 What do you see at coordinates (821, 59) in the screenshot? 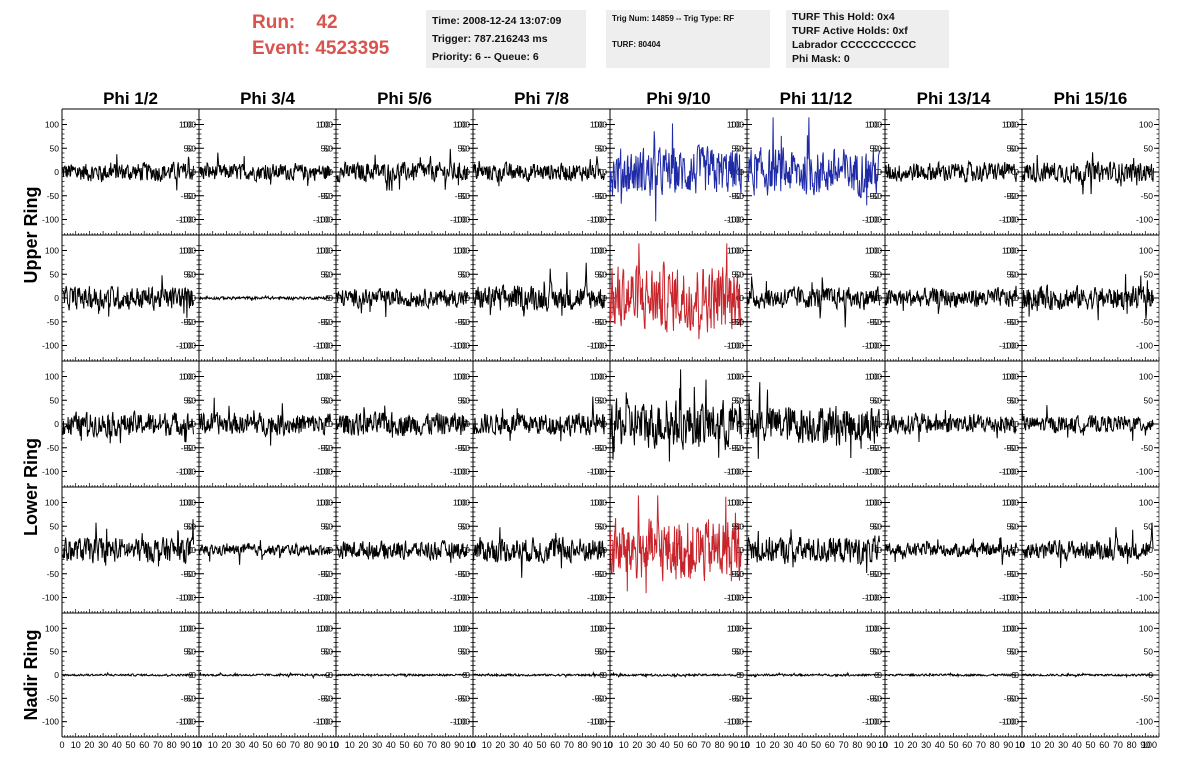
I see `phi-mask-text: Phi Mask: 0` at bounding box center [821, 59].